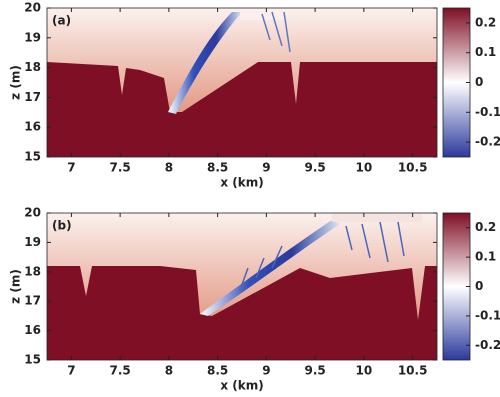 The width and height of the screenshot is (500, 397). Describe the element at coordinates (61, 21) in the screenshot. I see `panel-label: (a)` at that location.